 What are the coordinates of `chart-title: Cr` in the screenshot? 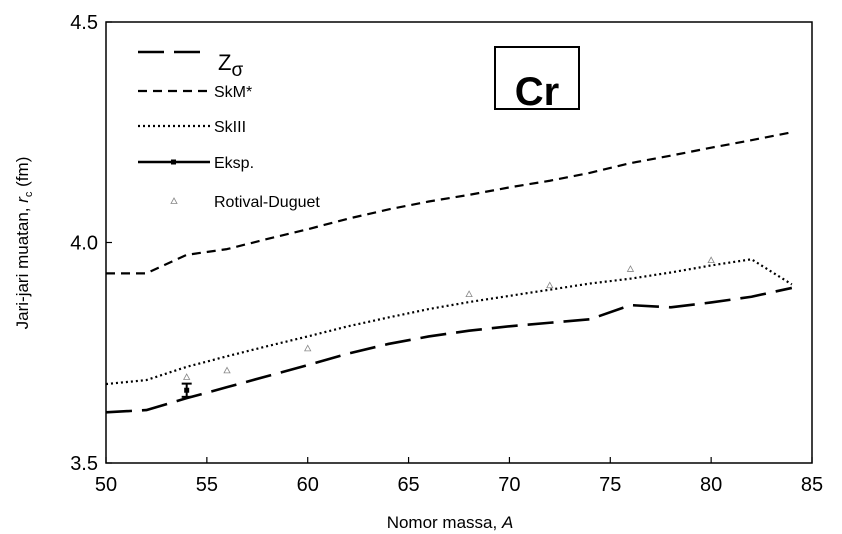 It's located at (537, 92).